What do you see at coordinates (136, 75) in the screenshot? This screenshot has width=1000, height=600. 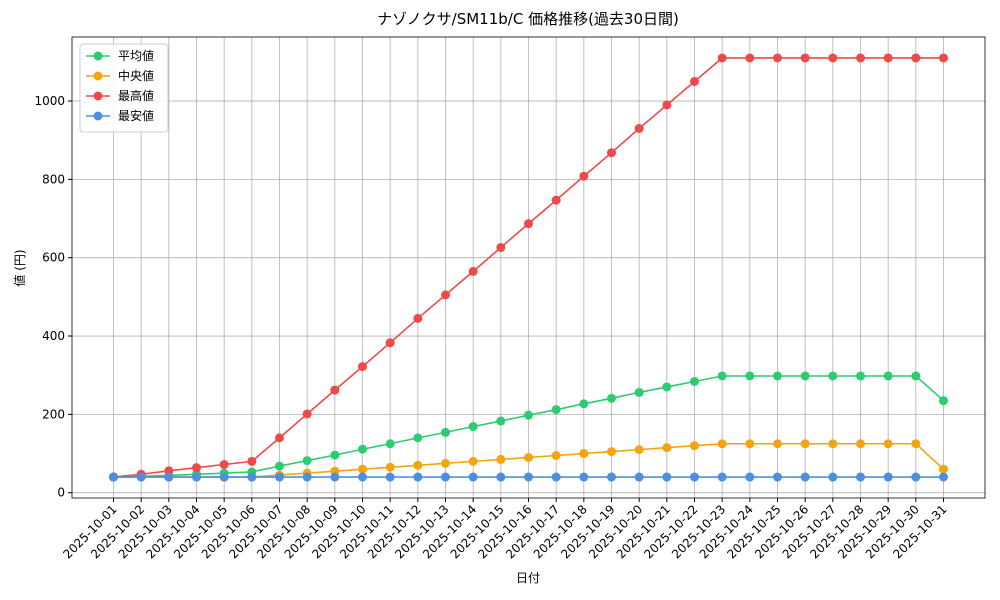 I see `legend-label: 中央値` at bounding box center [136, 75].